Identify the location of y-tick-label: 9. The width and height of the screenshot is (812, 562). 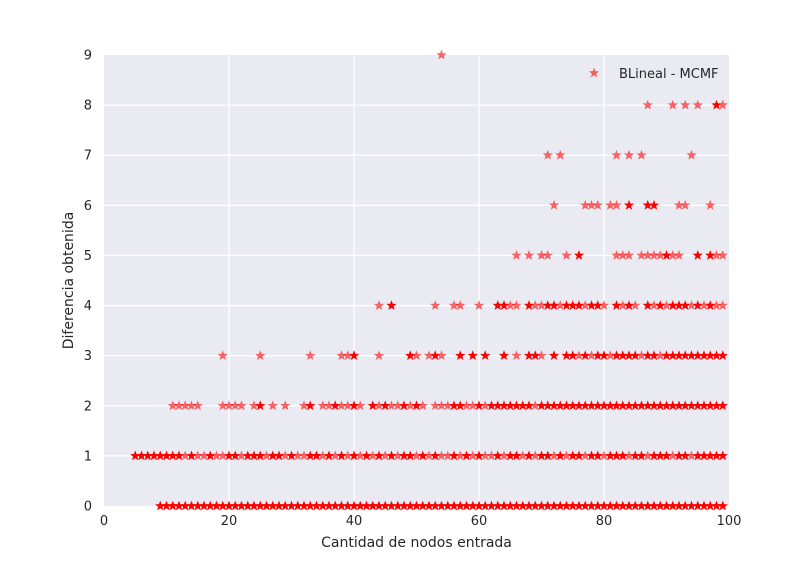
(88, 56).